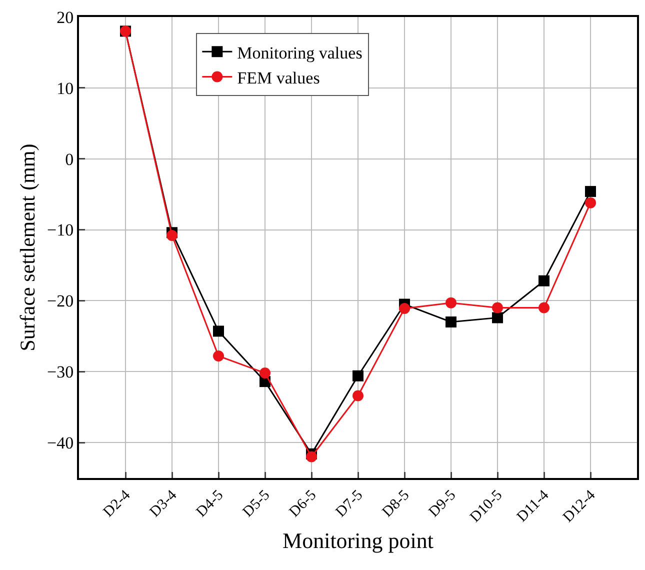 The image size is (645, 570). I want to click on y-tick-label: −30, so click(60, 372).